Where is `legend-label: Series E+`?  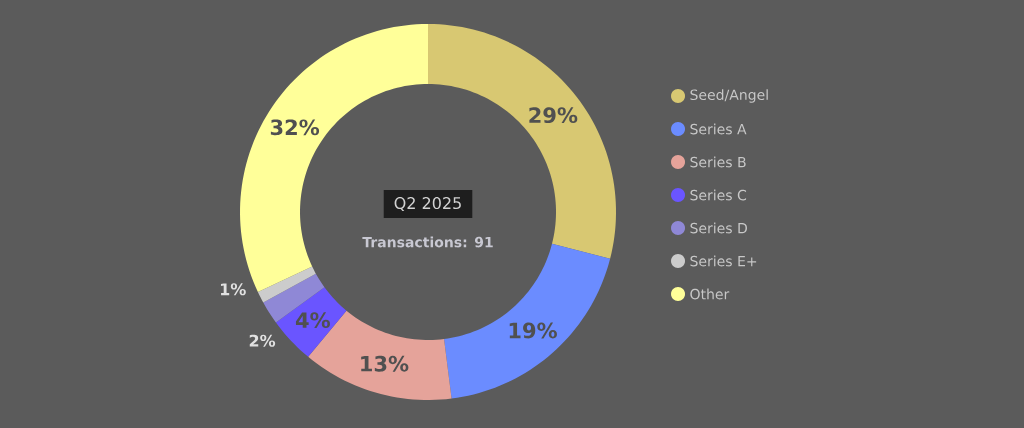 legend-label: Series E+ is located at coordinates (723, 261).